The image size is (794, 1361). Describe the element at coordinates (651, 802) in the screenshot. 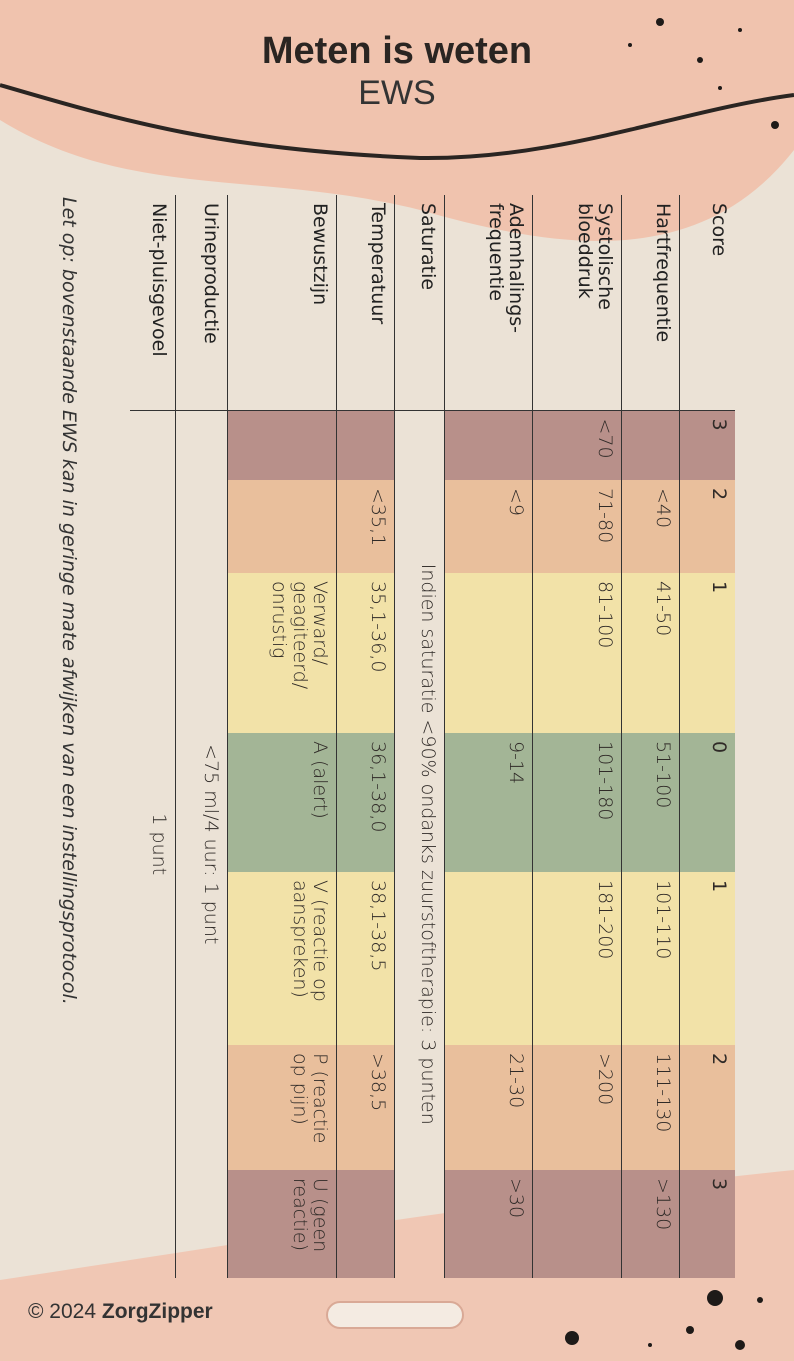

I see `cell: 51-100` at that location.